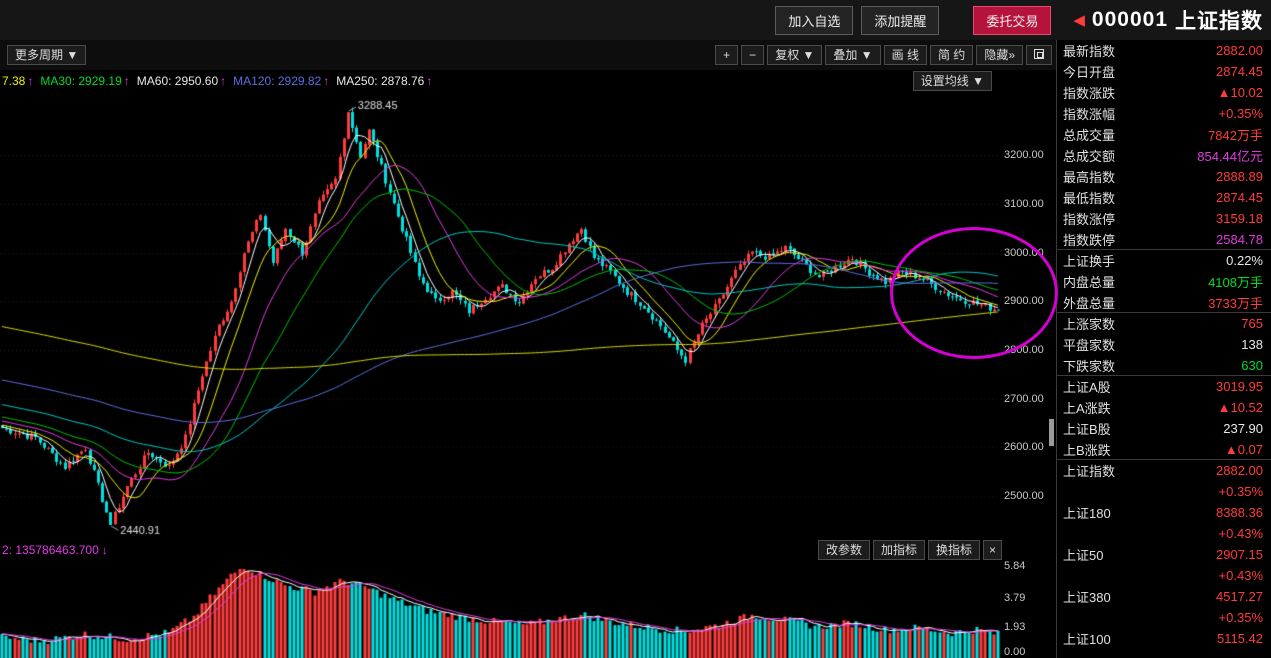 The width and height of the screenshot is (1271, 658). Describe the element at coordinates (905, 55) in the screenshot. I see `draw-line-button: 画 线` at that location.